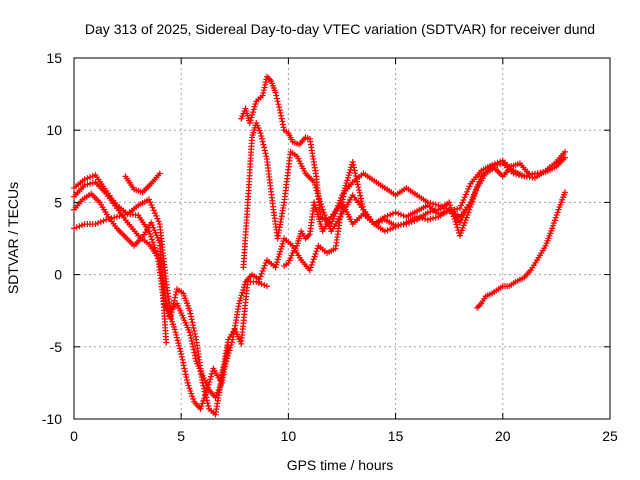 This screenshot has height=480, width=640. I want to click on y-tick-label: 10, so click(54, 130).